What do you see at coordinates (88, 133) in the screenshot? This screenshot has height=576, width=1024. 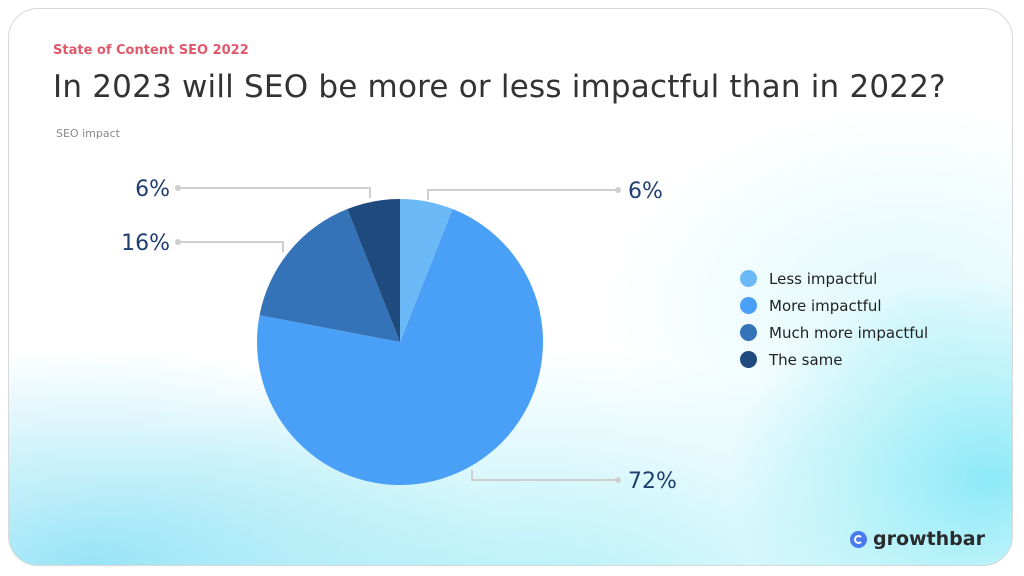 I see `chart-subtitle: SEO impact` at bounding box center [88, 133].